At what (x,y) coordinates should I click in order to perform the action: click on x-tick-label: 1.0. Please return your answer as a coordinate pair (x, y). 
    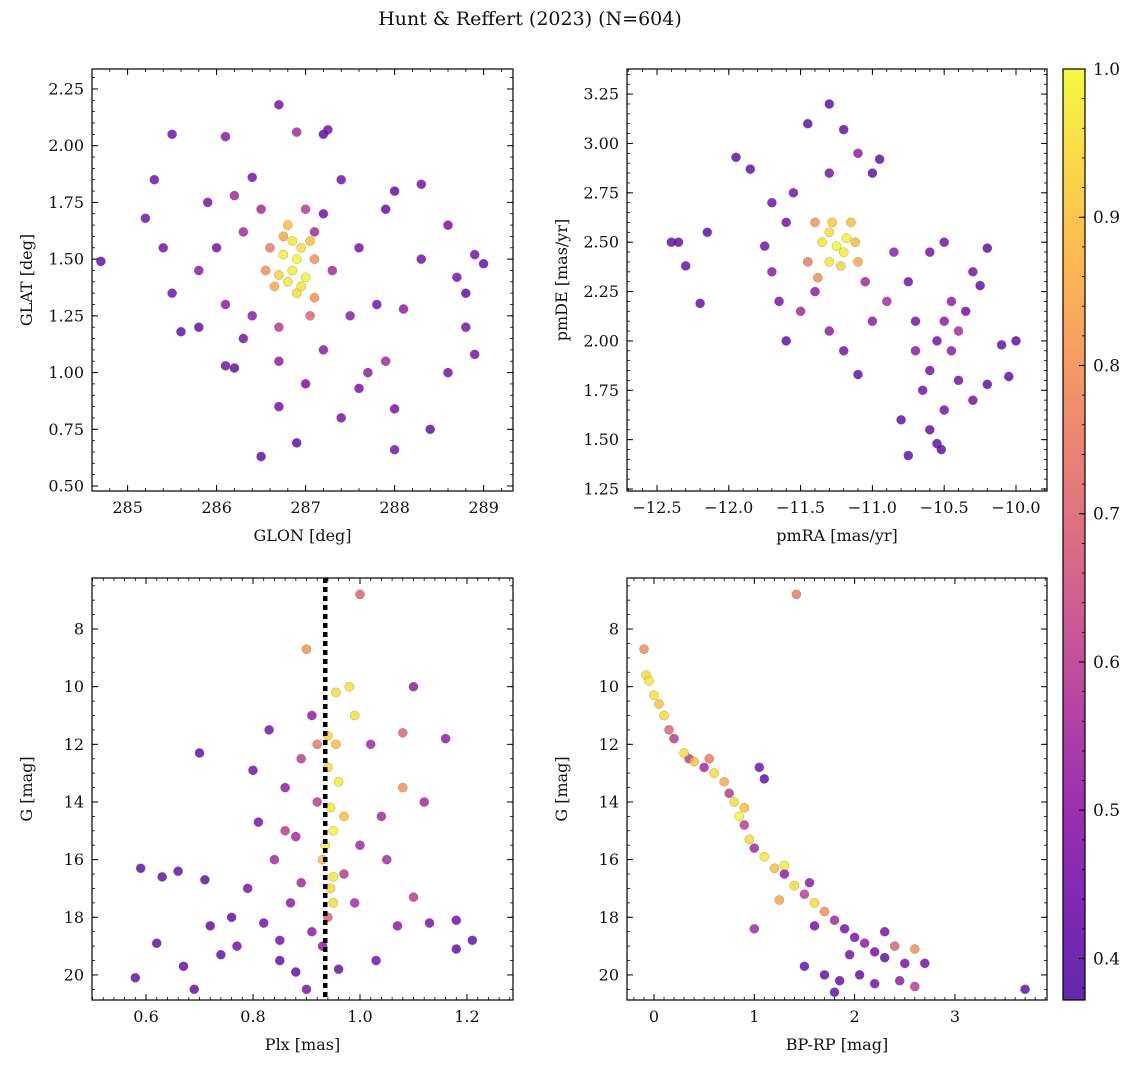
    Looking at the image, I should click on (359, 1016).